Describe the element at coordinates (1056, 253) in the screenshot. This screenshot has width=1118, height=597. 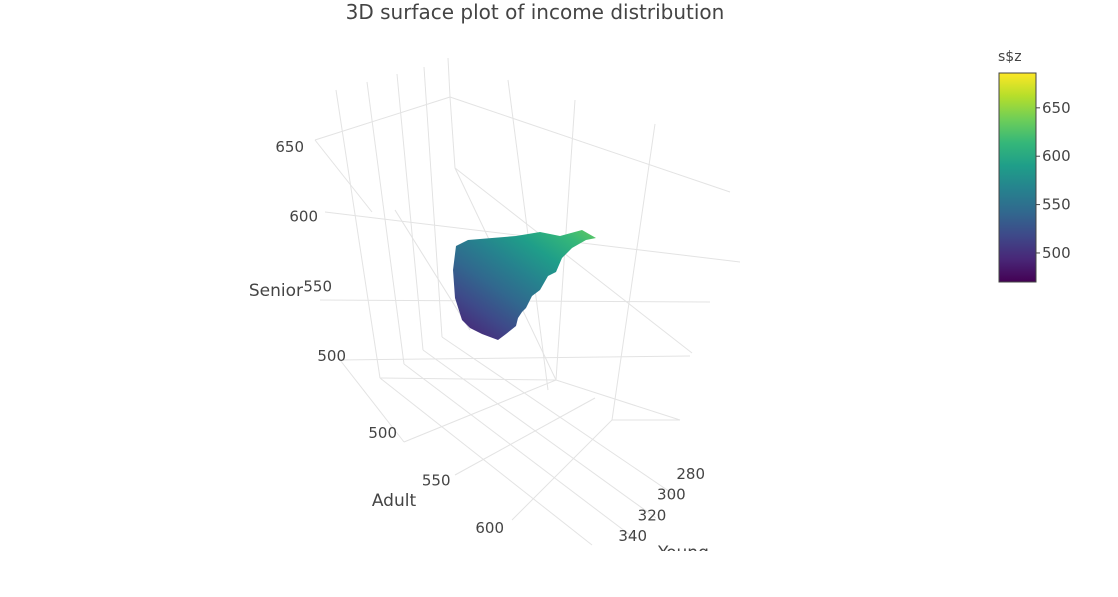
I see `colorbar-tick-label: 500` at that location.